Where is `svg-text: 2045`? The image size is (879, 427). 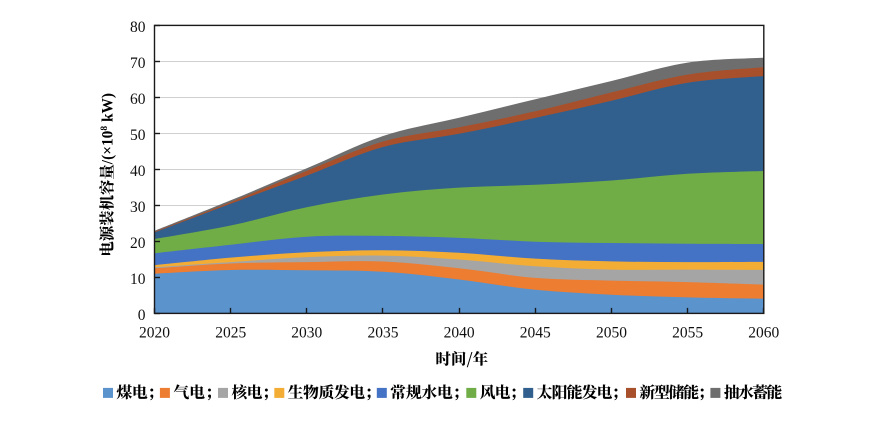
svg-text: 2045 is located at coordinates (535, 332).